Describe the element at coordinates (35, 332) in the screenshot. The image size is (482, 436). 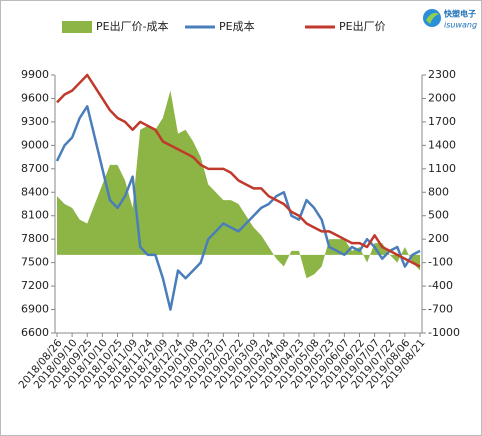
I see `y-tick-label: 6600` at that location.